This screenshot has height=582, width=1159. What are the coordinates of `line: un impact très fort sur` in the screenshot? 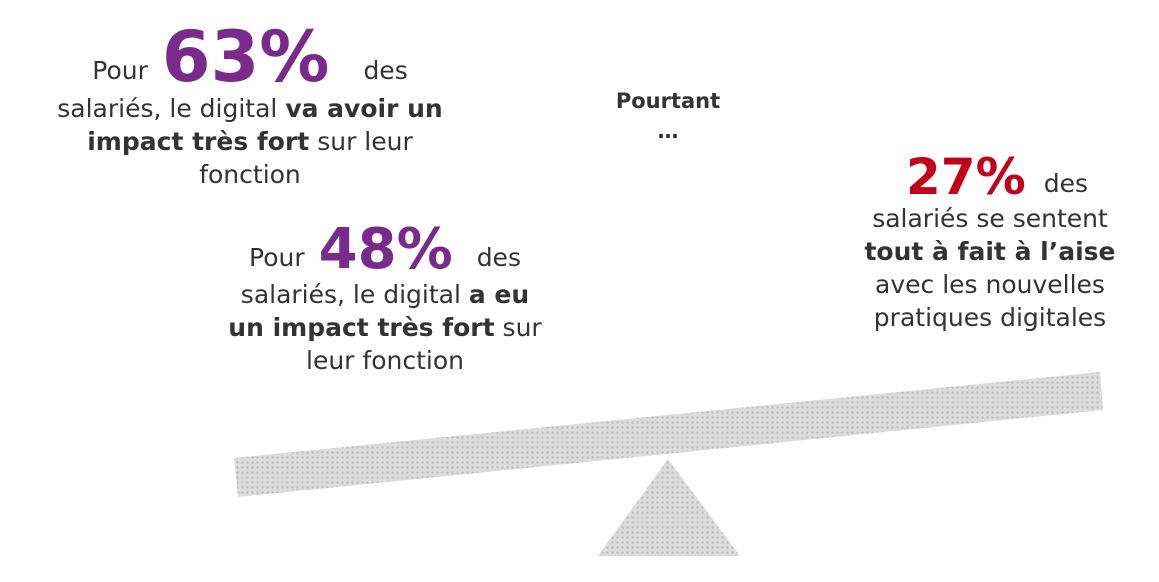 It's located at (385, 327).